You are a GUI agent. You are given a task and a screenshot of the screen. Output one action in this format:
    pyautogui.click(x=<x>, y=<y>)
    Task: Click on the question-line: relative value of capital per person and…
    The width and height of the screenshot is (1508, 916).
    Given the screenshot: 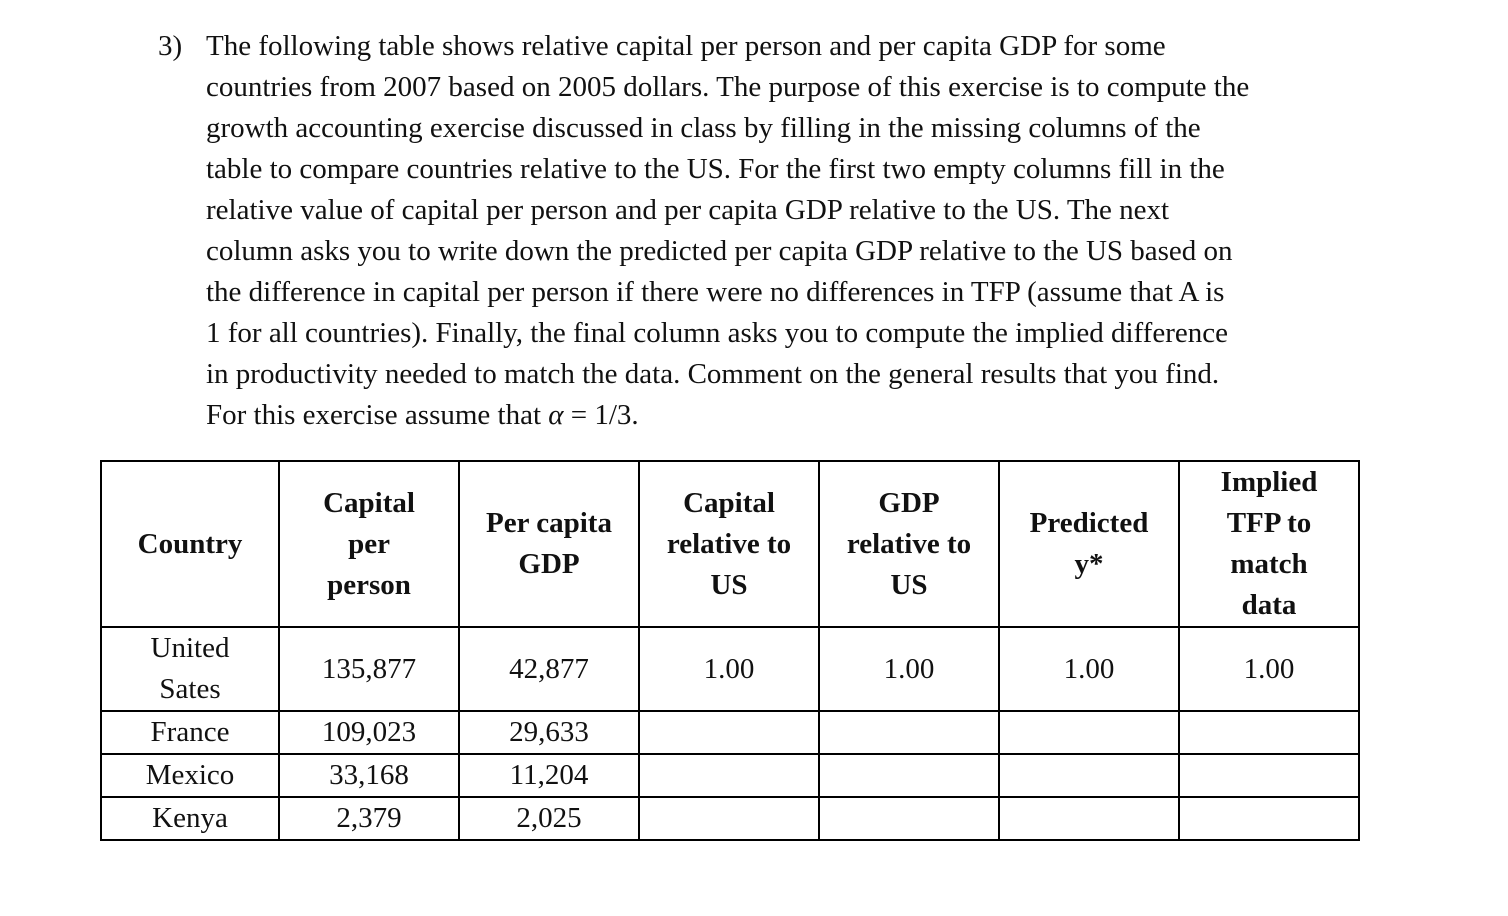 What is the action you would take?
    pyautogui.click(x=688, y=210)
    